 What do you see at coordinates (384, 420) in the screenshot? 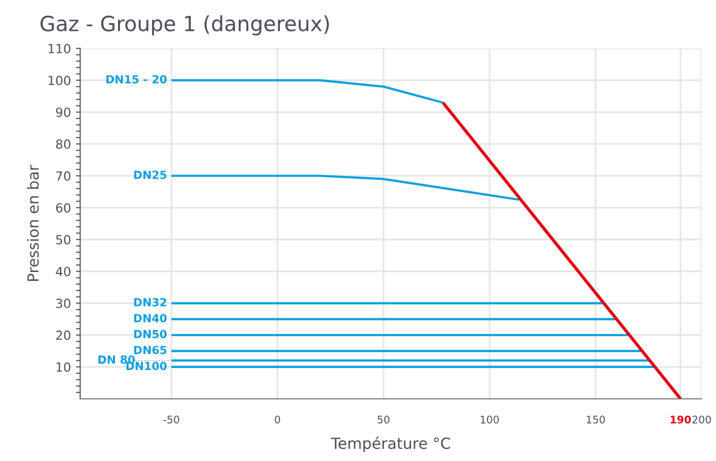
I see `x-tick-label: 50` at bounding box center [384, 420].